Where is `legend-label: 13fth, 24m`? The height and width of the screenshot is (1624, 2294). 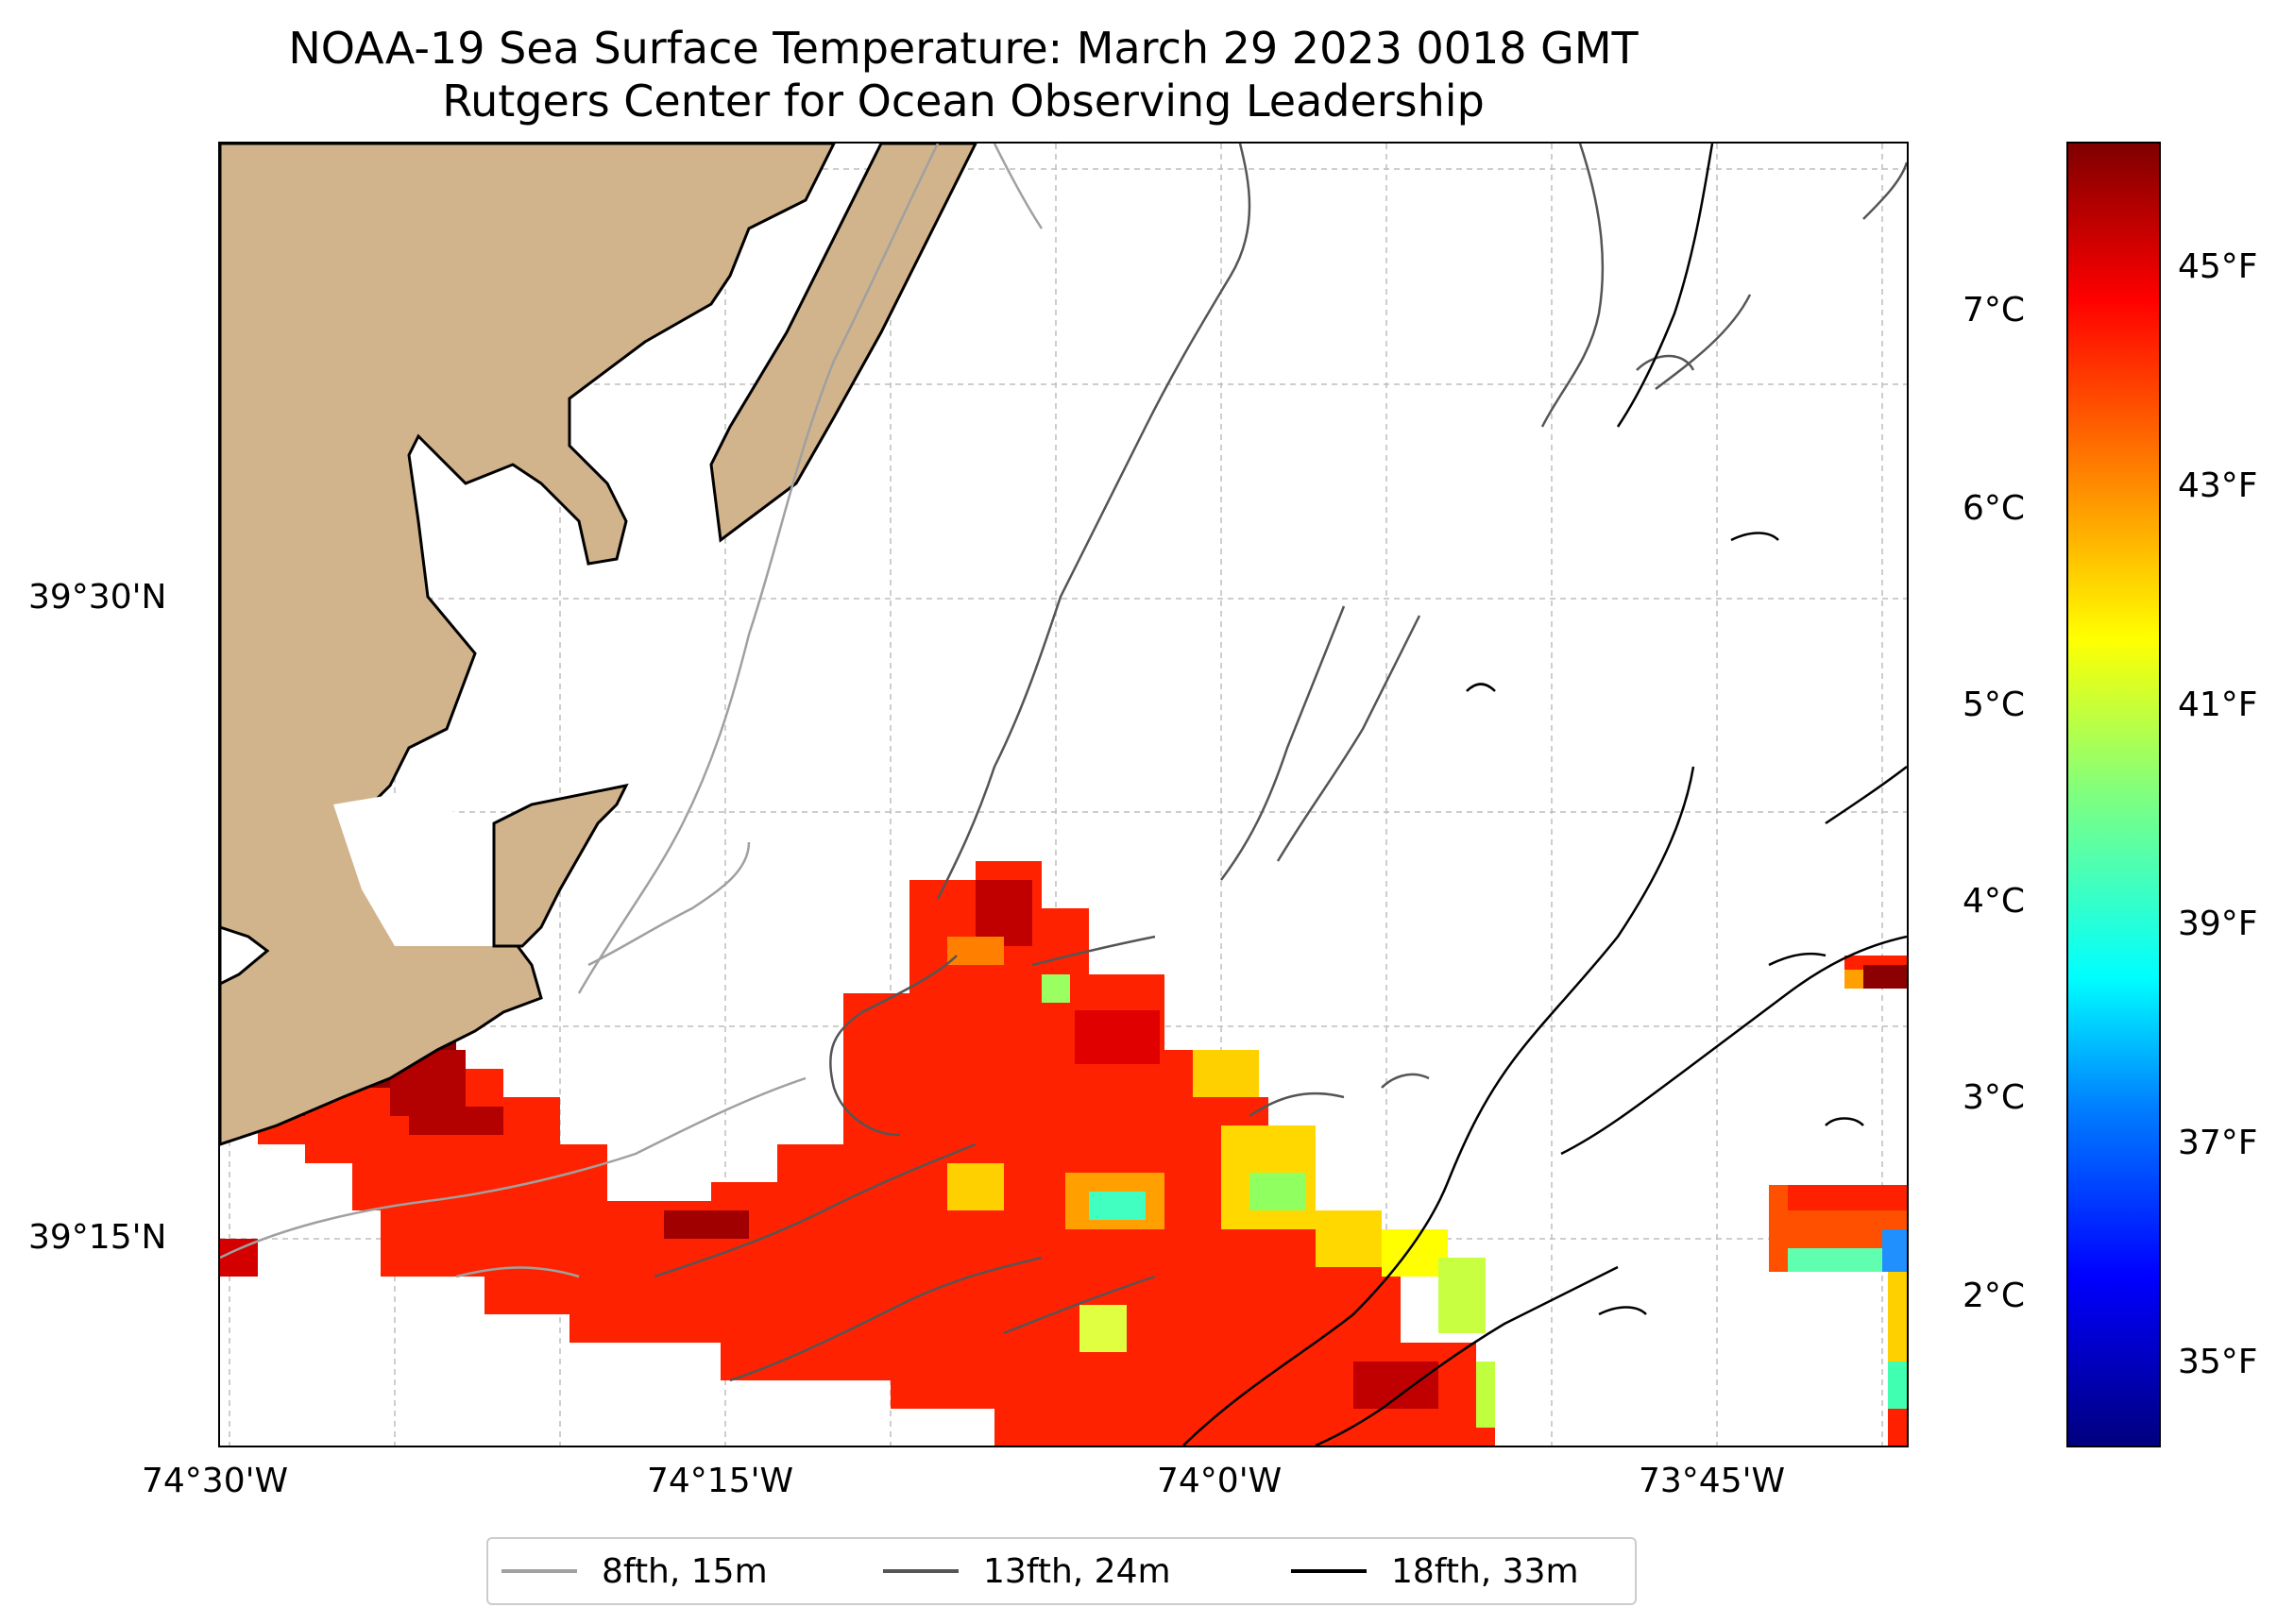 legend-label: 13fth, 24m is located at coordinates (1077, 1571).